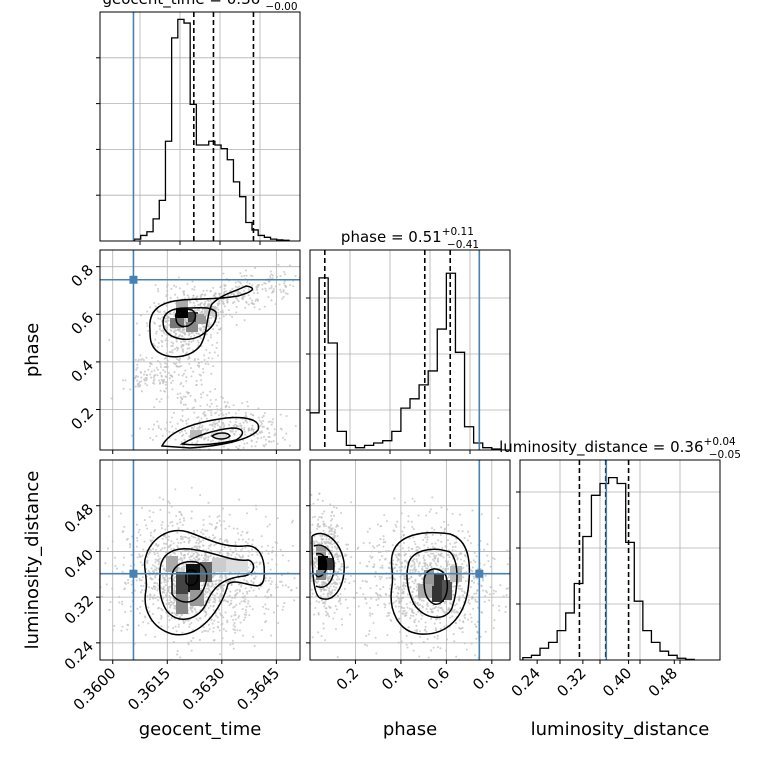 This screenshot has height=760, width=760. I want to click on h0-frame, so click(200, 126).